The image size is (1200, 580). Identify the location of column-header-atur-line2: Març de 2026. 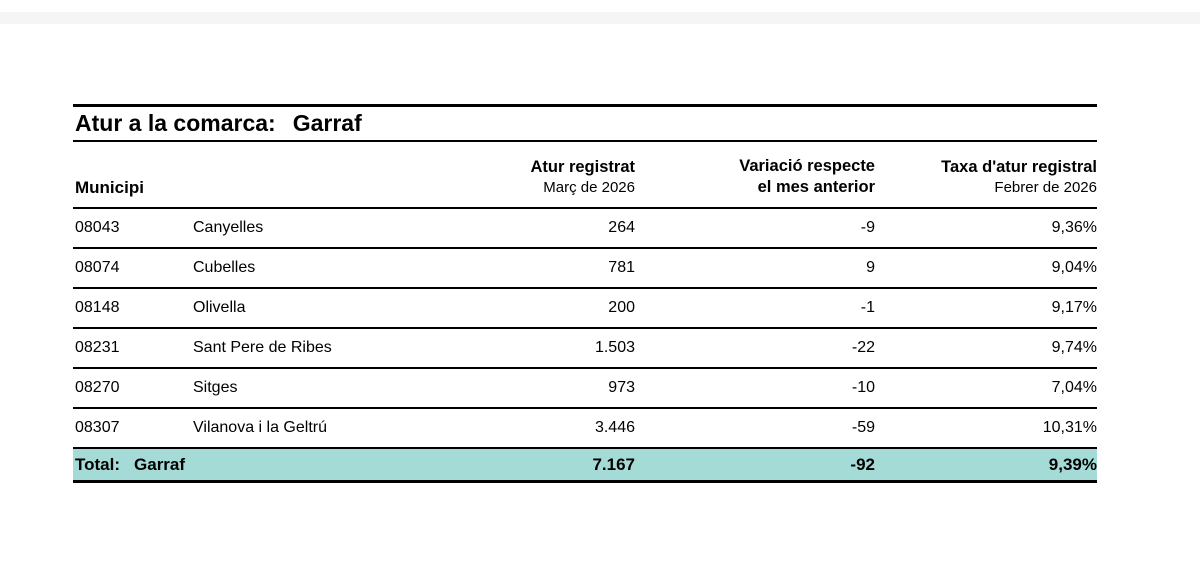
(589, 187).